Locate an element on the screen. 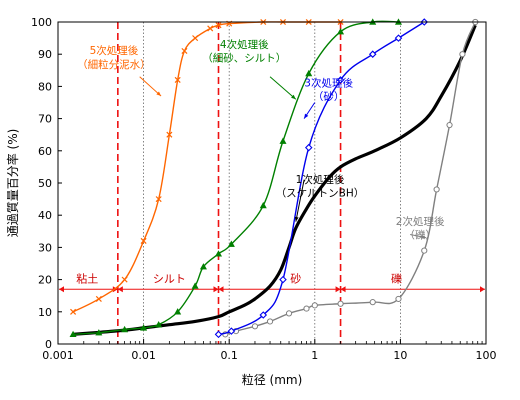 This screenshot has width=520, height=400. x-axis-title: 粒径 (mm) is located at coordinates (272, 379).